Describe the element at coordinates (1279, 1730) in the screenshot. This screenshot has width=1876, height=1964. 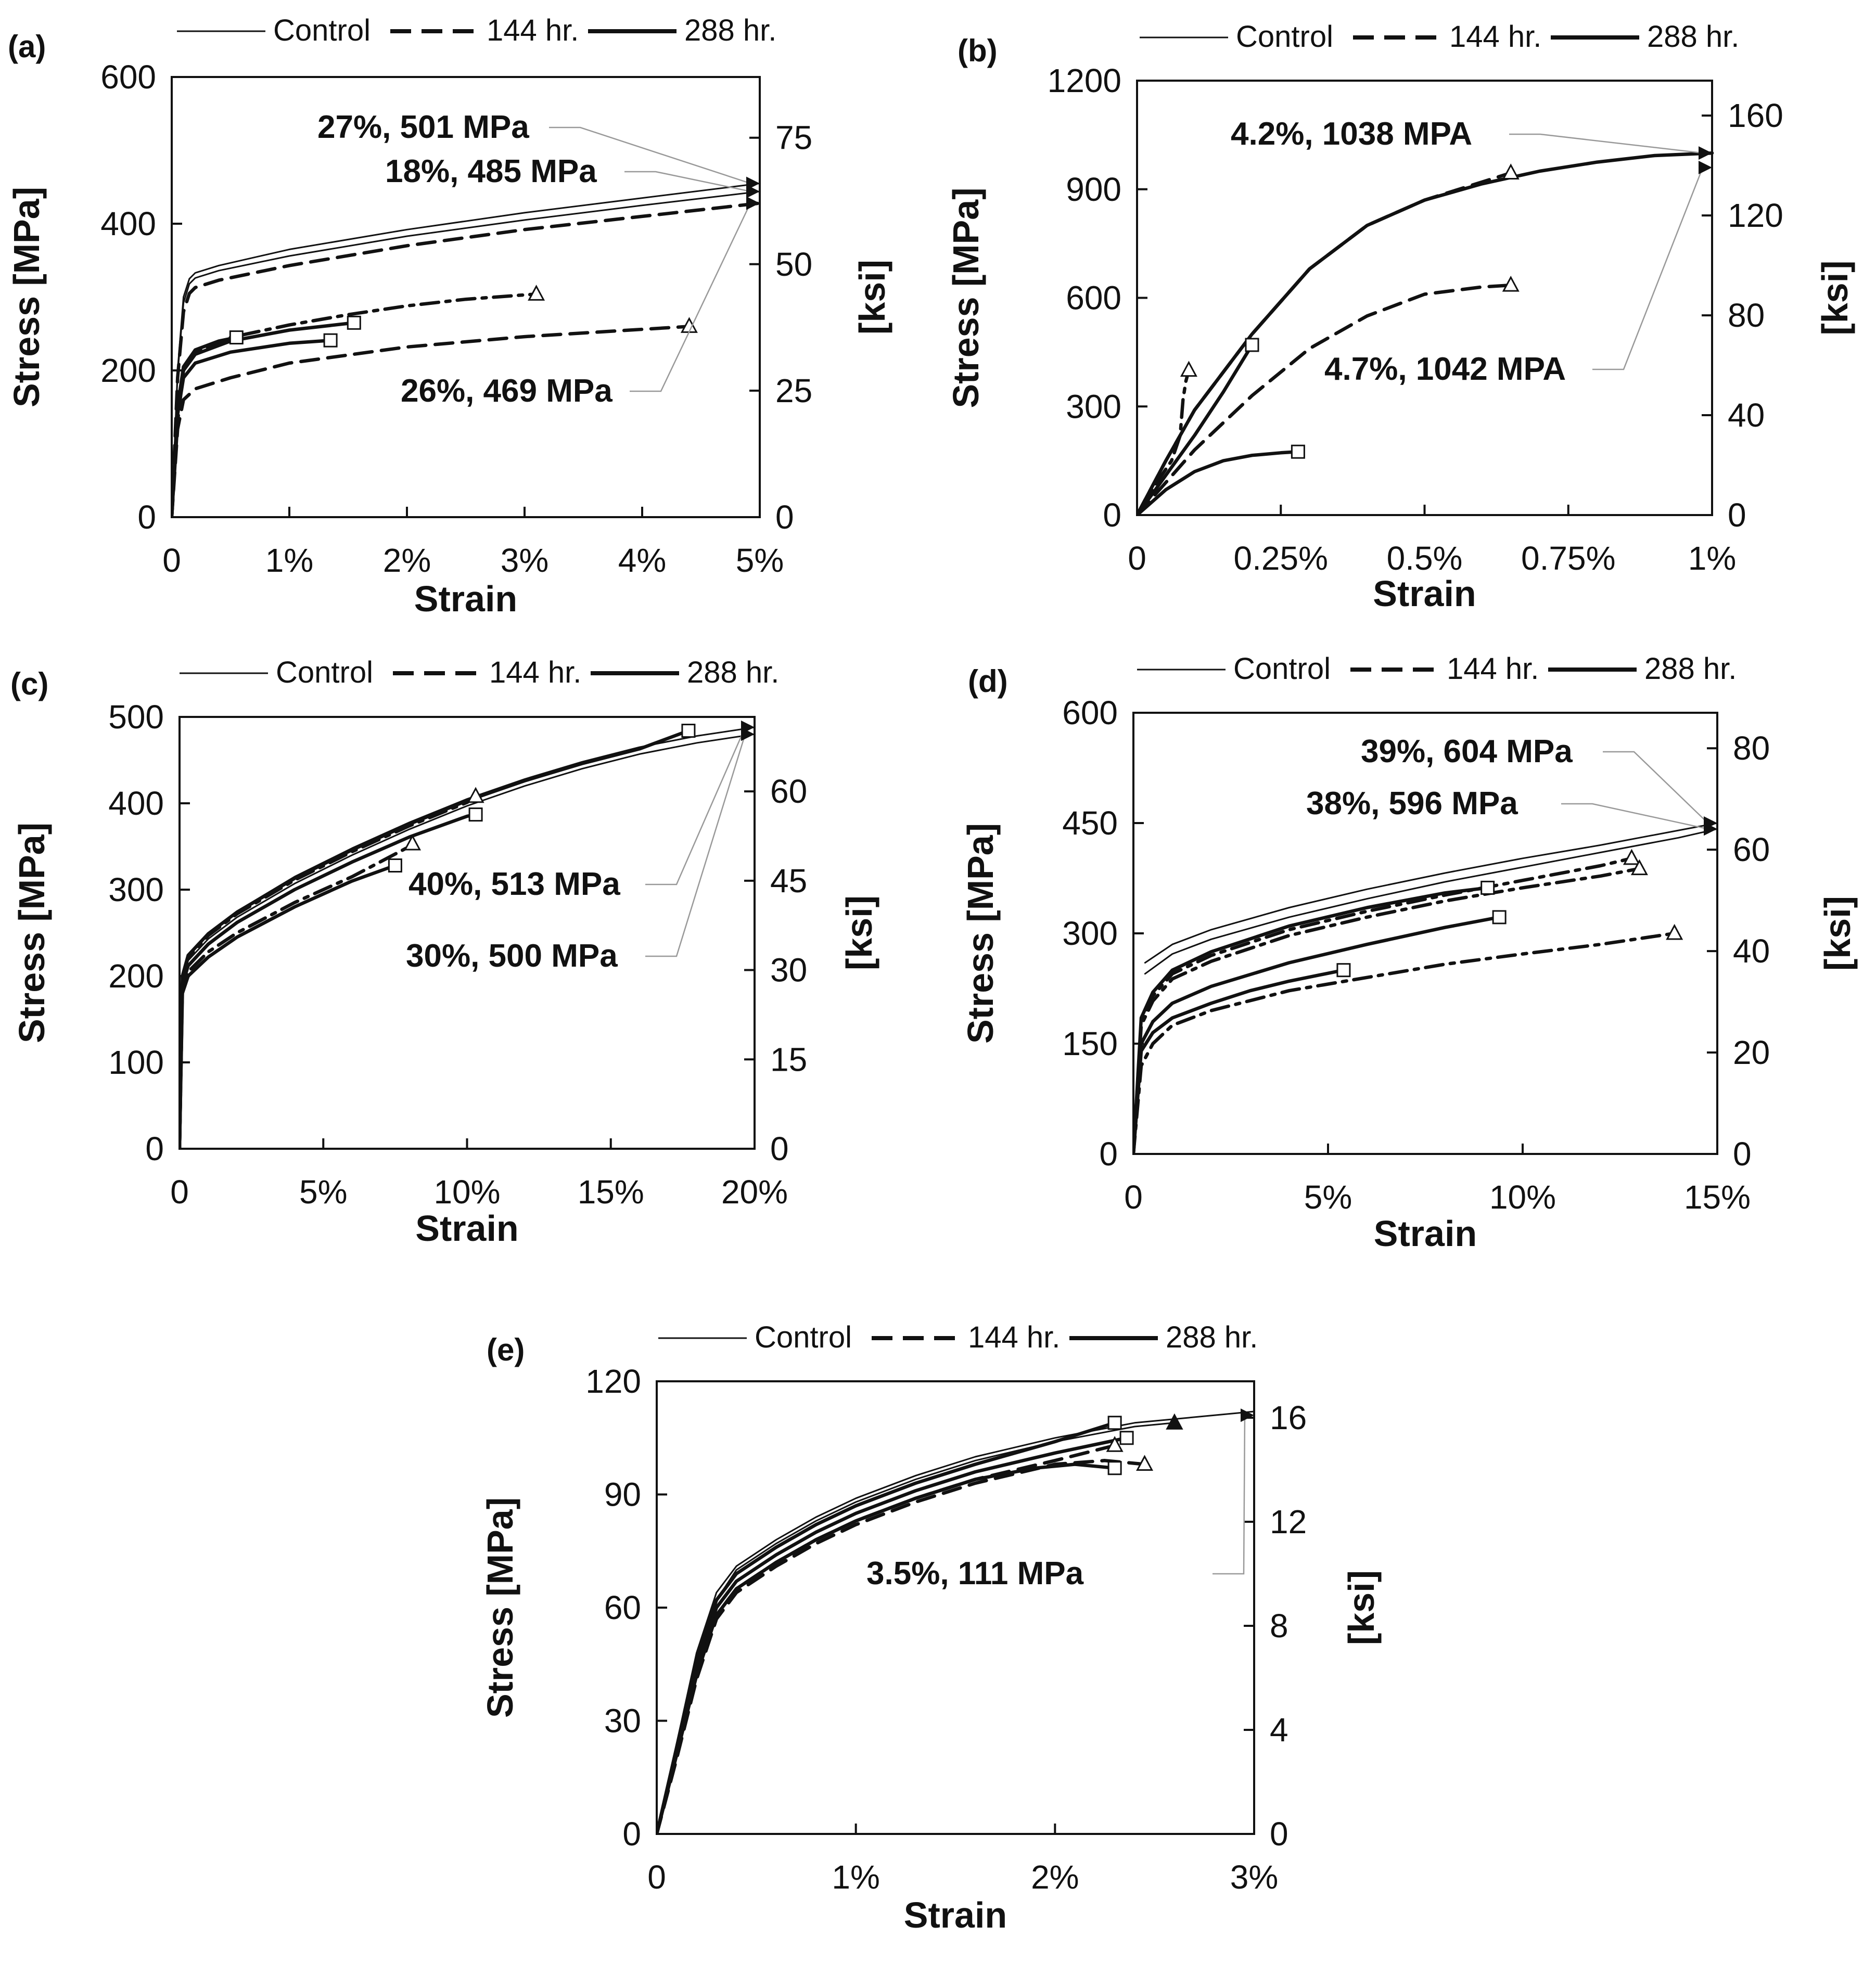
I see `y2-tick-label-e-1: 4` at that location.